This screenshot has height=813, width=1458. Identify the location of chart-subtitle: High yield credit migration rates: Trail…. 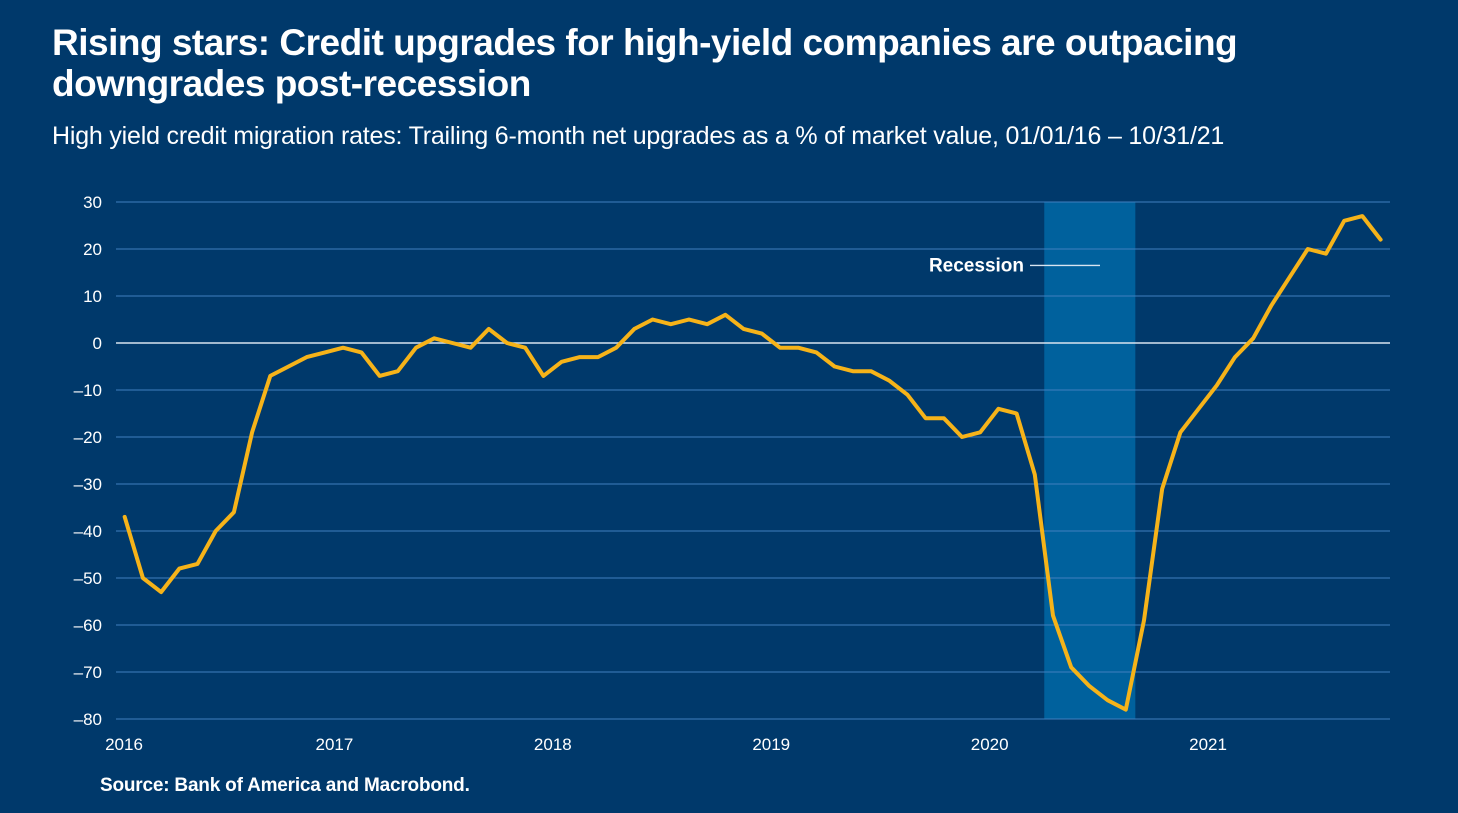
(638, 136).